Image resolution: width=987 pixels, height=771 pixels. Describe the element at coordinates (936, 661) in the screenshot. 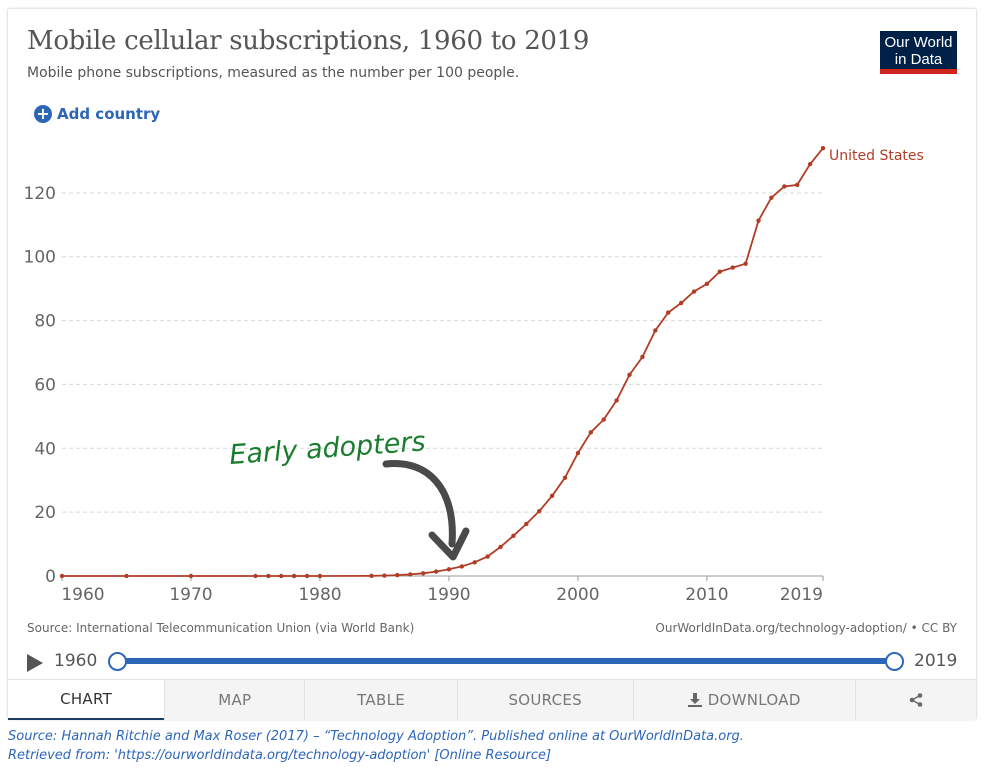

I see `timeline-end-label: 2019` at that location.